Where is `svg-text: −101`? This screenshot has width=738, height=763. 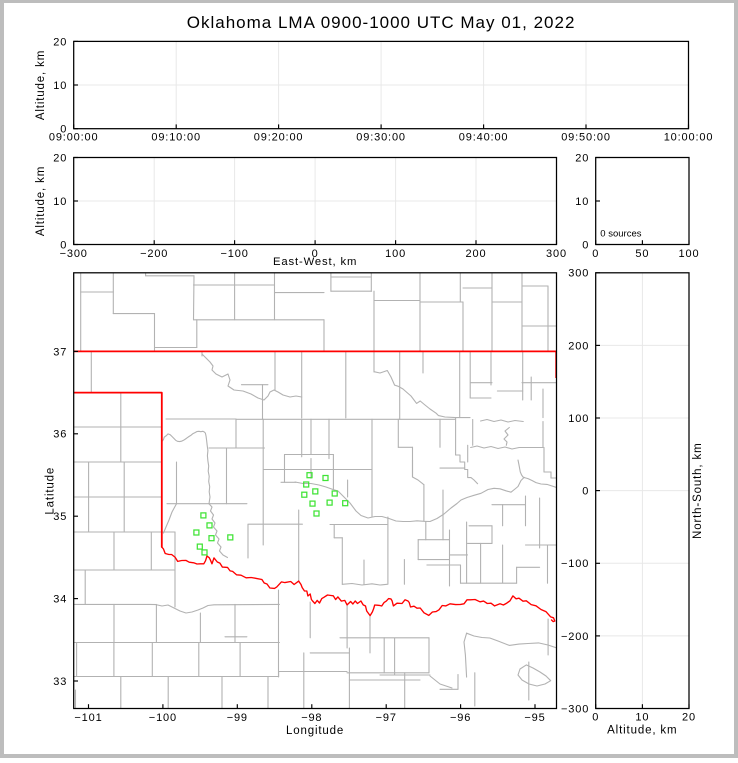 svg-text: −101 is located at coordinates (88, 718).